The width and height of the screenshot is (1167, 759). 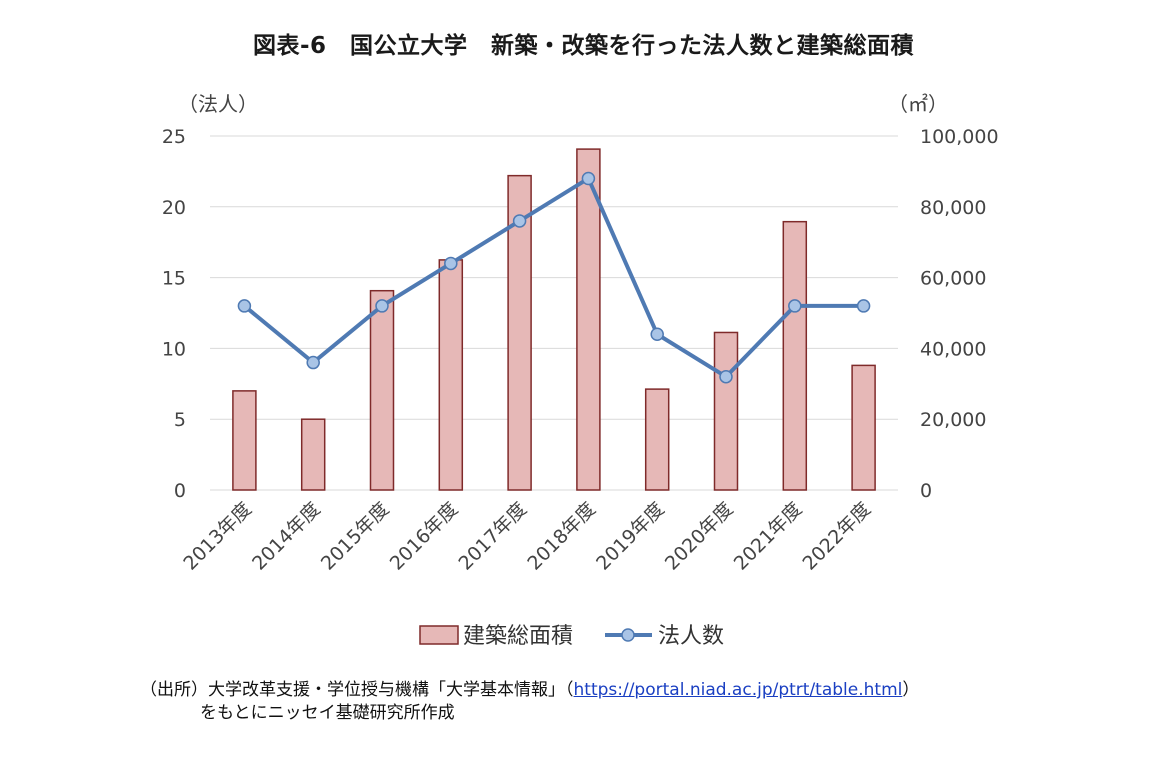 What do you see at coordinates (174, 279) in the screenshot?
I see `left-tick-label: 15` at bounding box center [174, 279].